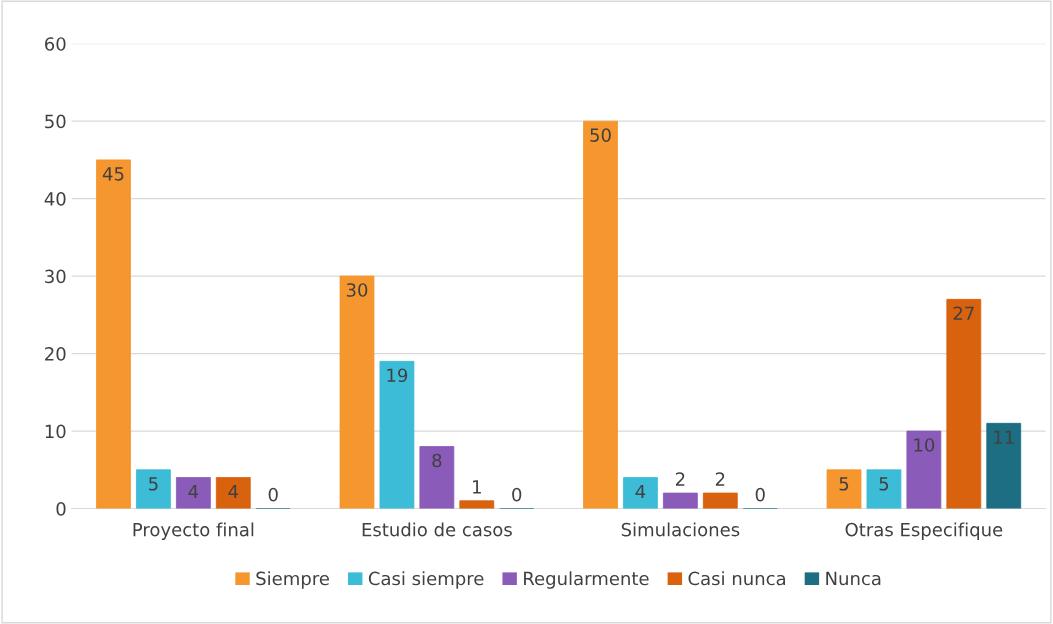 This screenshot has width=1053, height=624. I want to click on data-label: 11, so click(1004, 437).